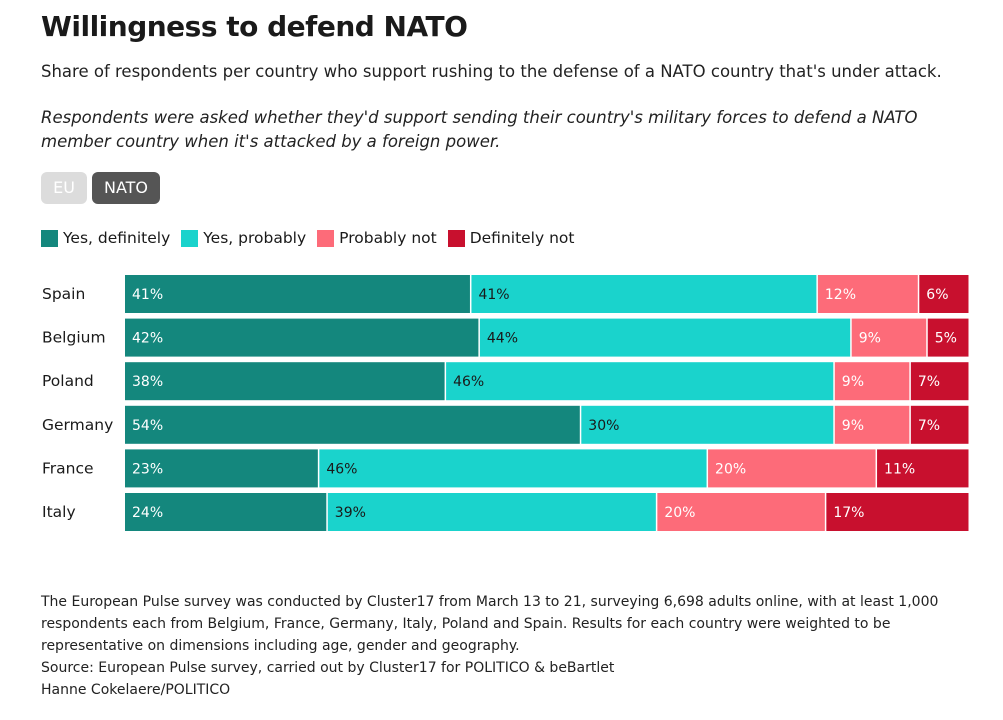 The height and width of the screenshot is (720, 1003). Describe the element at coordinates (59, 512) in the screenshot. I see `category-label-italy: Italy` at that location.